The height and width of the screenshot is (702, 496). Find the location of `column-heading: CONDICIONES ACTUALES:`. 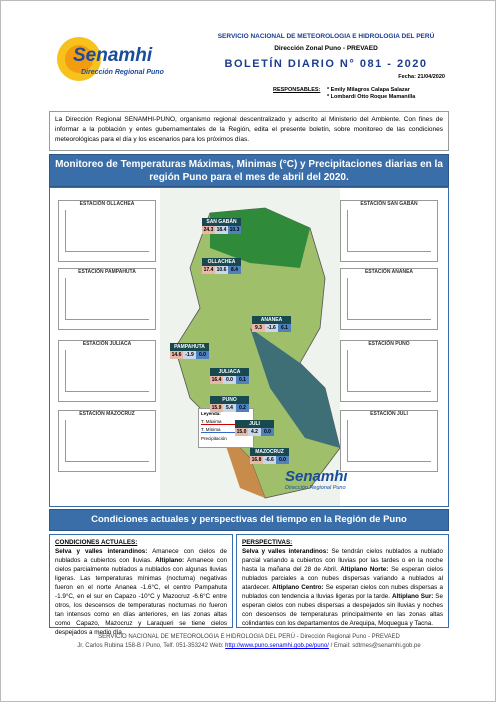

column-heading: CONDICIONES ACTUALES: is located at coordinates (96, 542).